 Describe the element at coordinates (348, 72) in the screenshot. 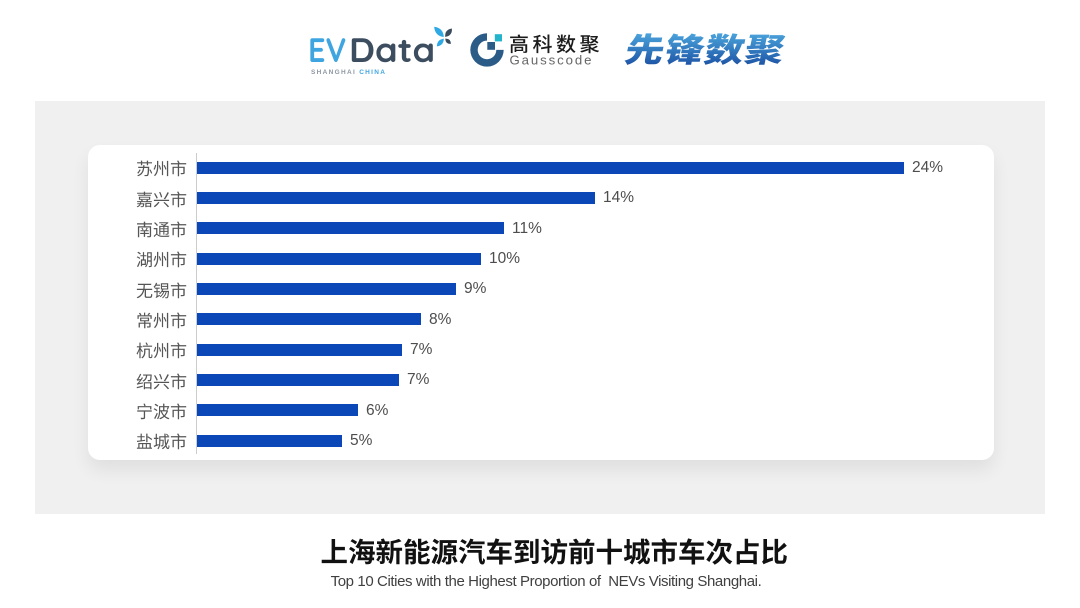

I see `svg-text: SHANGHAI CHINA` at that location.